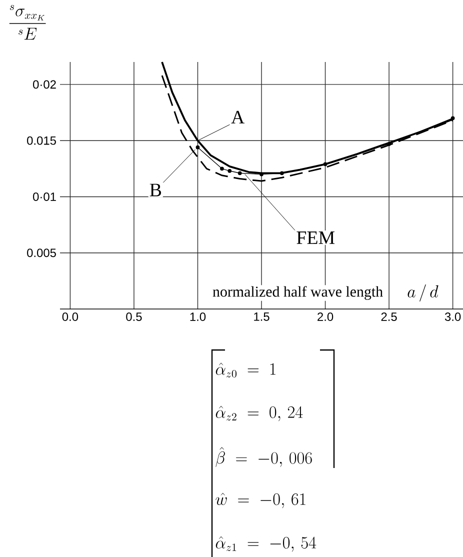  I want to click on annotation: B, so click(156, 190).